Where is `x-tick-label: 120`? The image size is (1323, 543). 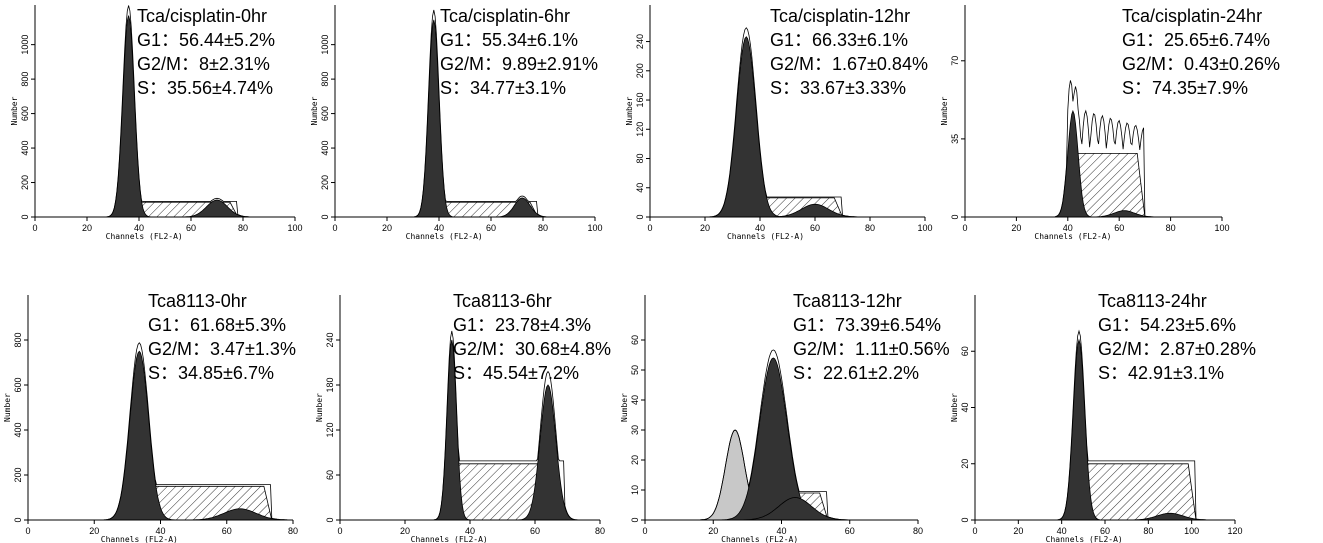 x-tick-label: 120 is located at coordinates (1234, 531).